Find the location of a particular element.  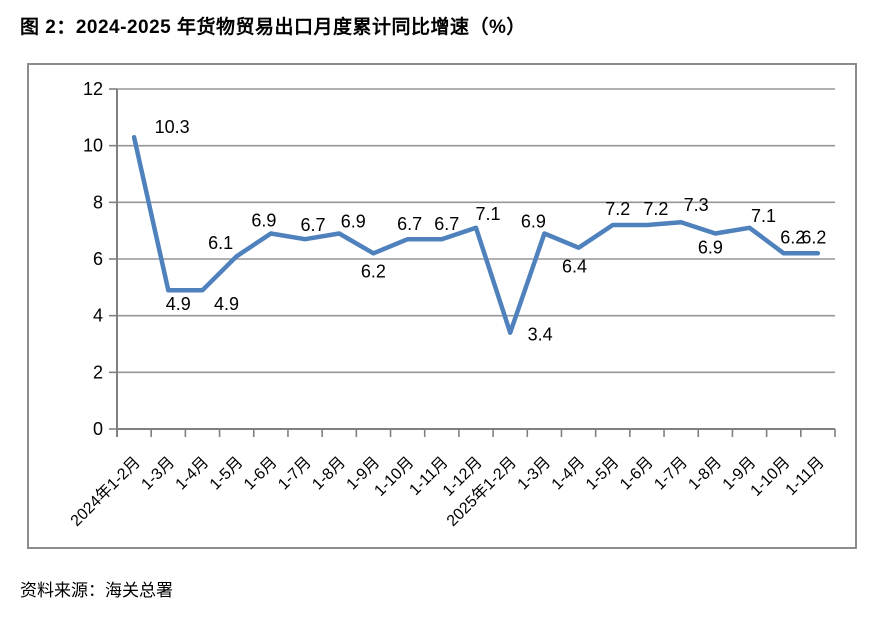

source-note: 资料来源：海关总署 is located at coordinates (96, 590).